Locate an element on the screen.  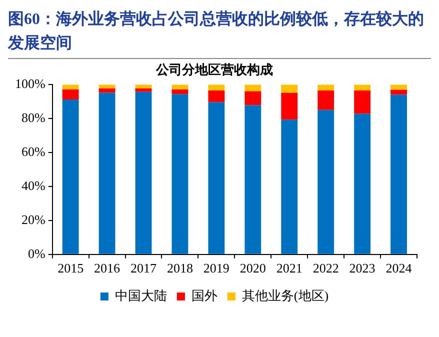
chart-title: 图60：海外业务营收占公司总营收的比例较低，存在较大的发展空间 is located at coordinates (219, 33).